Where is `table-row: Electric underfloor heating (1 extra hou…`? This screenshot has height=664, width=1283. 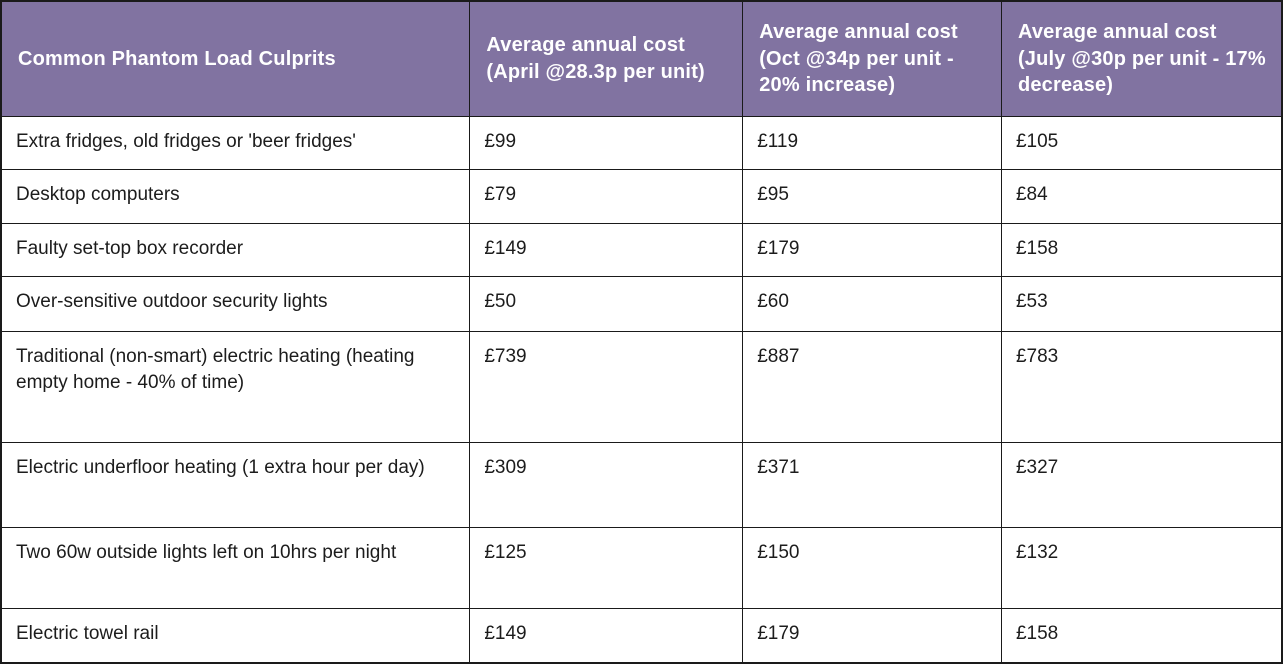 table-row: Electric underfloor heating (1 extra hou… is located at coordinates (641, 484).